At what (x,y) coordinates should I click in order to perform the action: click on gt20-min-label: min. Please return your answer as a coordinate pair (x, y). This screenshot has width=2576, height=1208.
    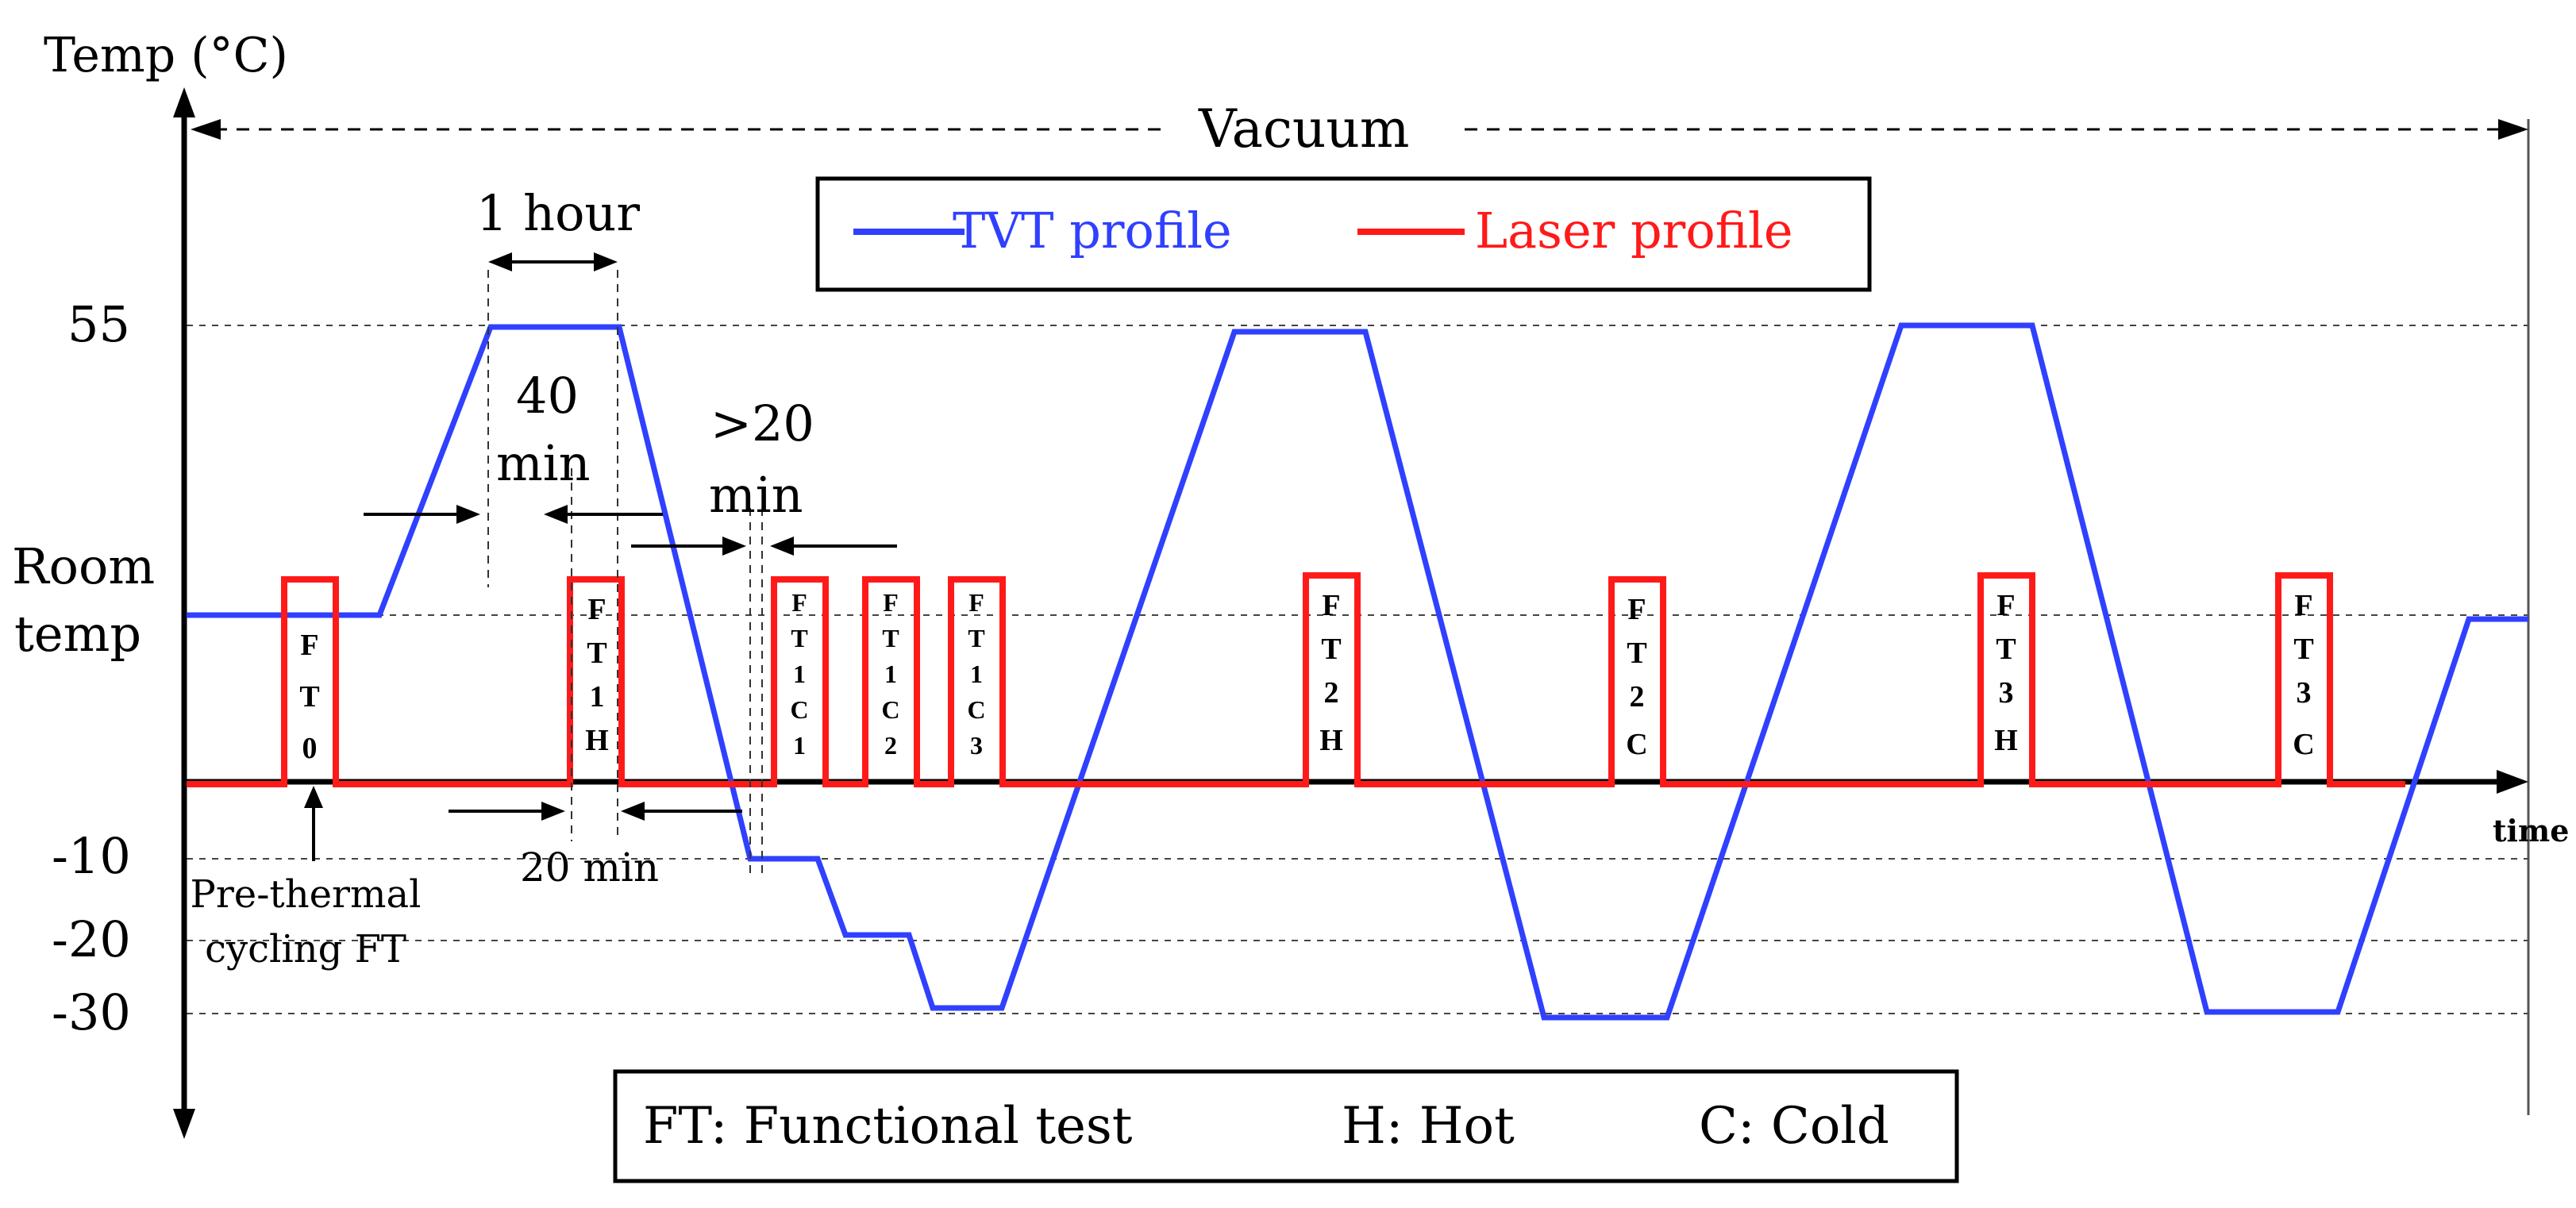
    Looking at the image, I should click on (756, 495).